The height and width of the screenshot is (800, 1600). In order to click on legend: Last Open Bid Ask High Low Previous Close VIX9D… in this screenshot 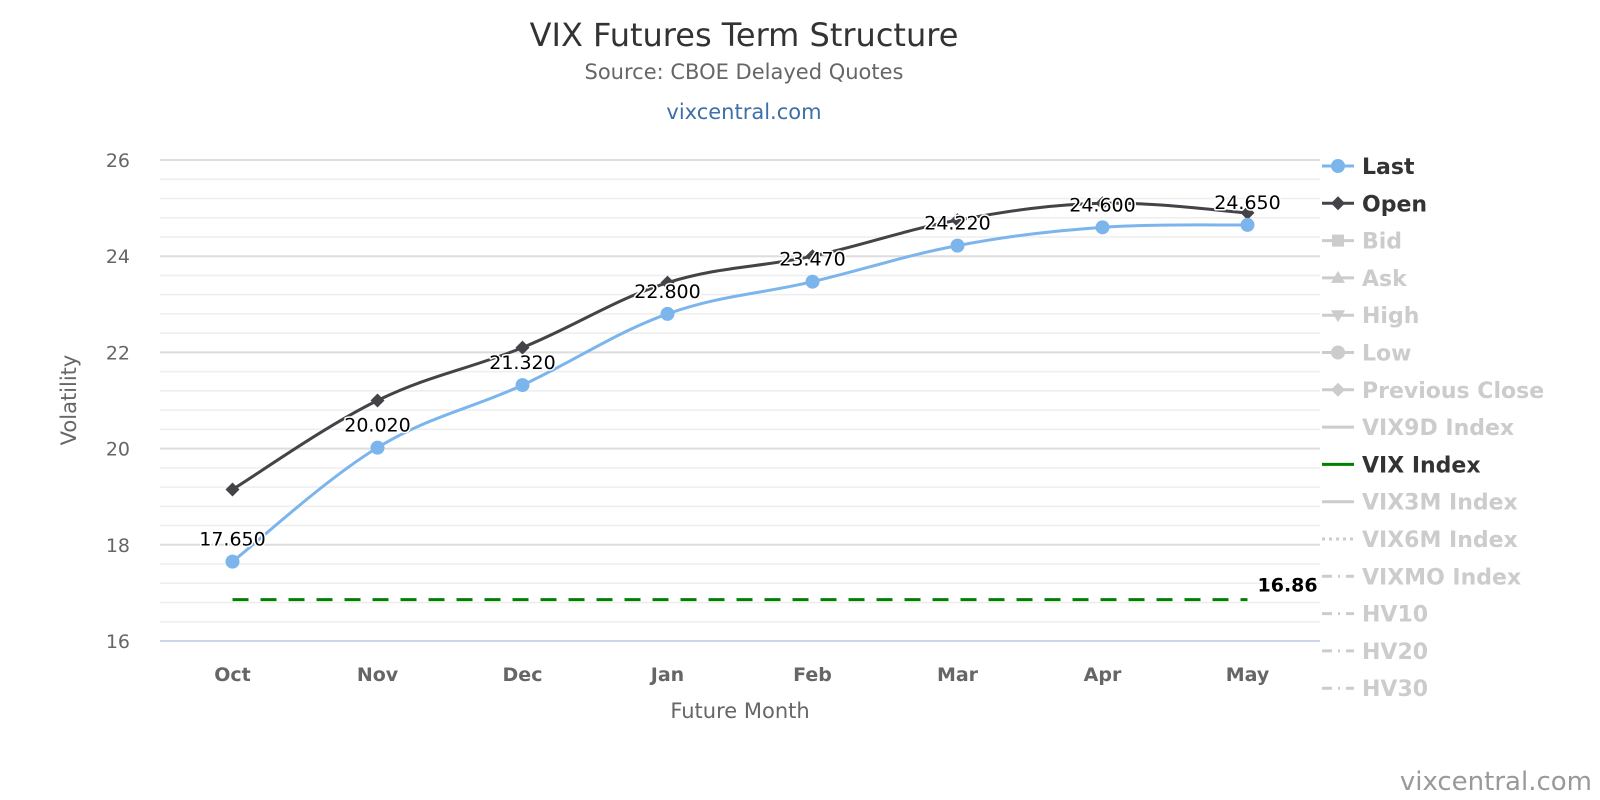, I will do `click(1433, 428)`.